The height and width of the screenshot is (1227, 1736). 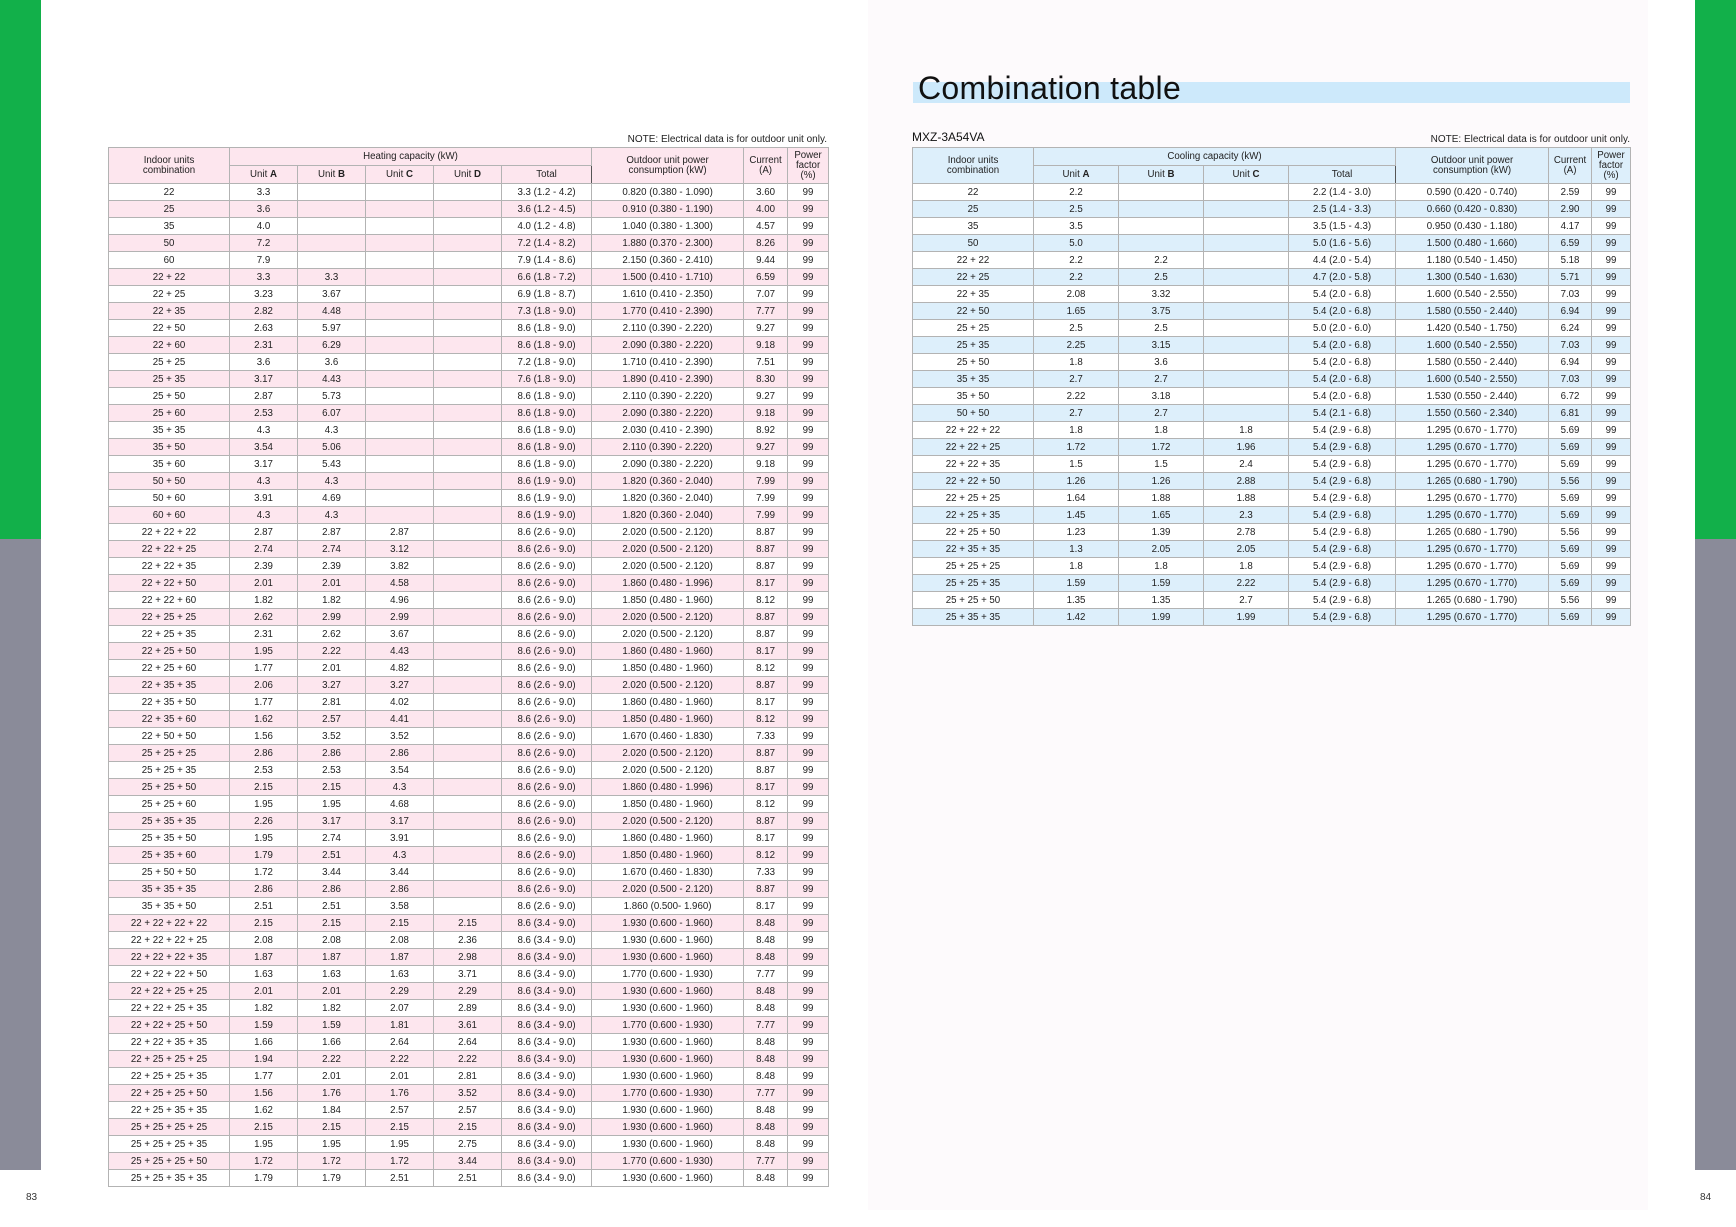 What do you see at coordinates (1472, 379) in the screenshot?
I see `table-cell: 1.600 (0.540 - 2.550)` at bounding box center [1472, 379].